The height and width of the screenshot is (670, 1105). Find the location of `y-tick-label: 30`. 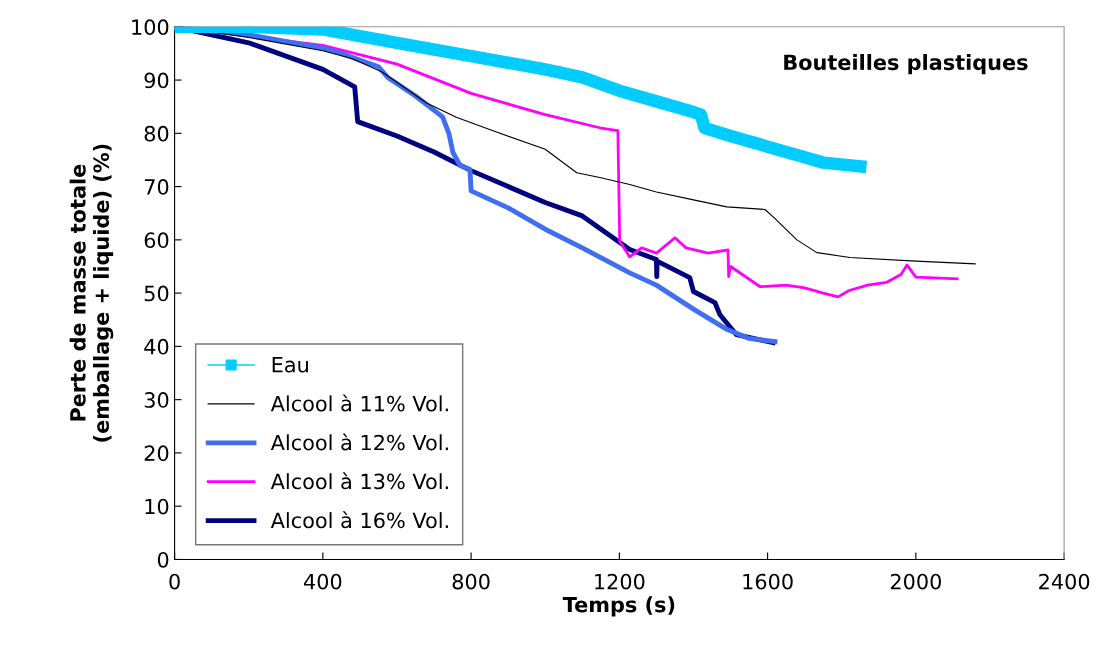

y-tick-label: 30 is located at coordinates (156, 400).